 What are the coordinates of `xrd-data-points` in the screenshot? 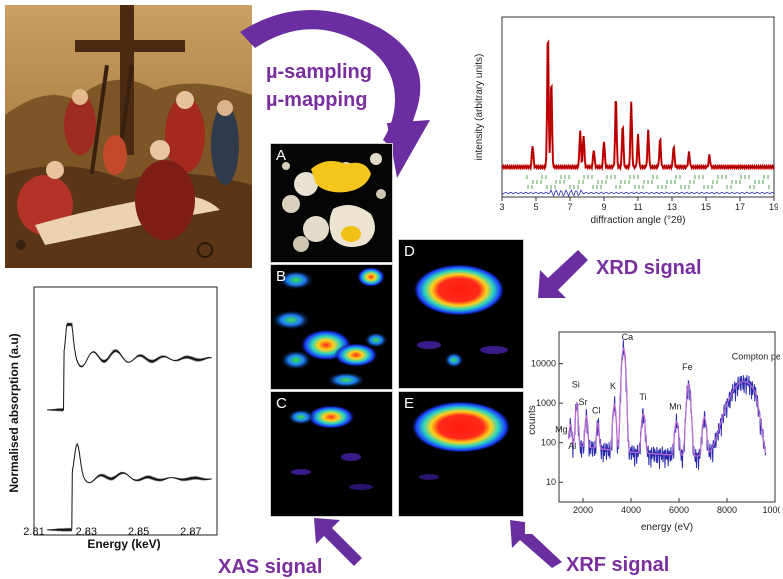 It's located at (638, 105).